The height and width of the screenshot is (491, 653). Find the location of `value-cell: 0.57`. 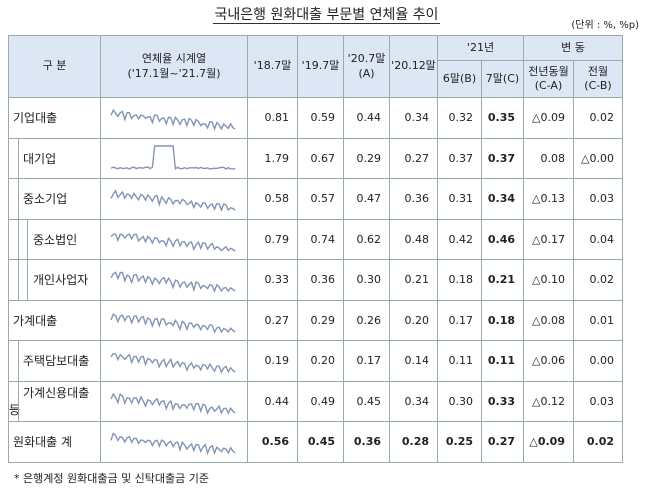

value-cell: 0.57 is located at coordinates (320, 199).